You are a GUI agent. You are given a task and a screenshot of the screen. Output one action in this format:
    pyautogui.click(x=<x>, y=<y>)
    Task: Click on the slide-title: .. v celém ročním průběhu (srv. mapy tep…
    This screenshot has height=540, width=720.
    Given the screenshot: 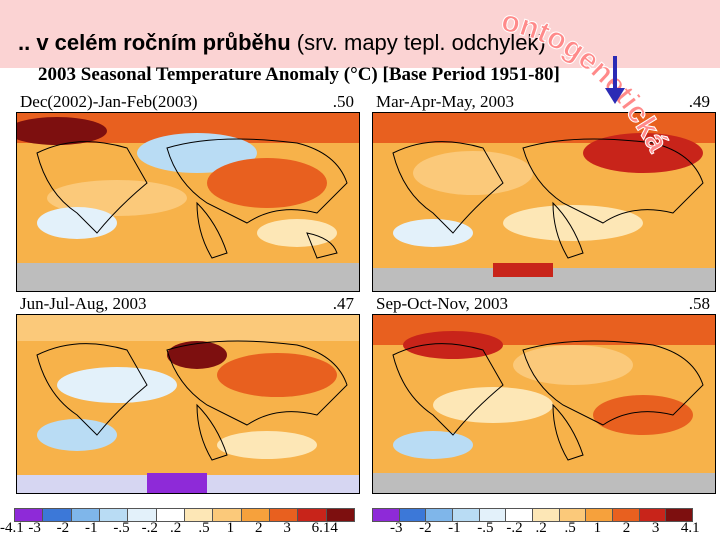 What is the action you would take?
    pyautogui.click(x=282, y=43)
    